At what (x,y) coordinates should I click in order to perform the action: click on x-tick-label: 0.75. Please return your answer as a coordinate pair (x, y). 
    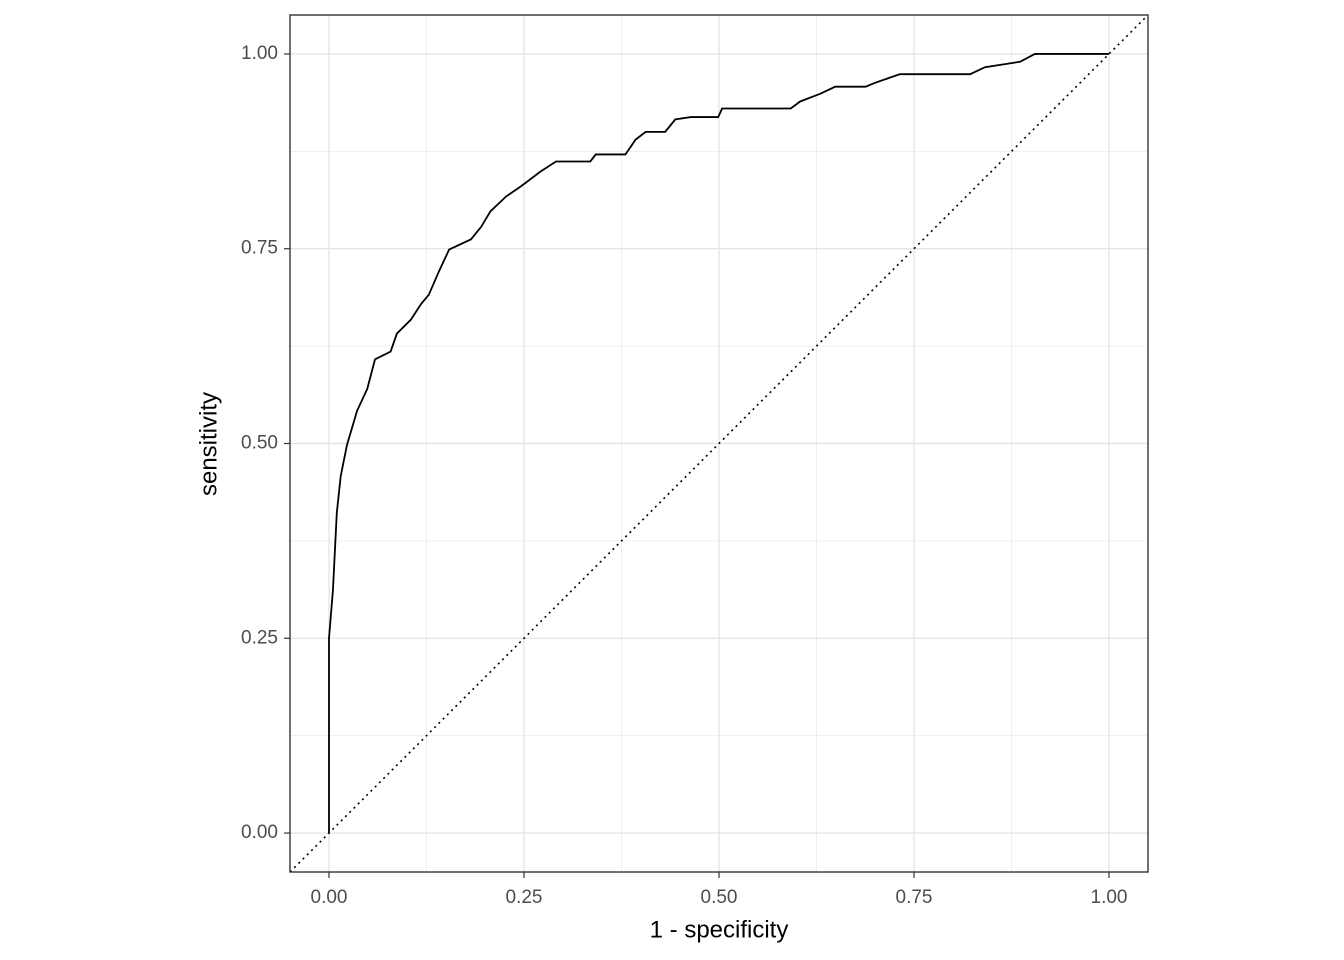
    Looking at the image, I should click on (914, 897).